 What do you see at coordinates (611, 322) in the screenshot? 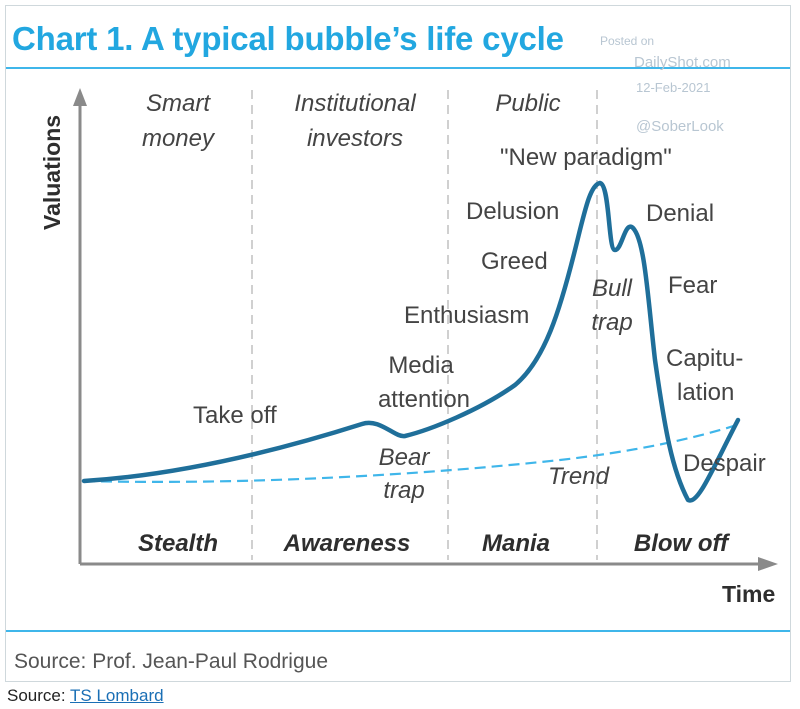
I see `label-bull-trap: trap` at bounding box center [611, 322].